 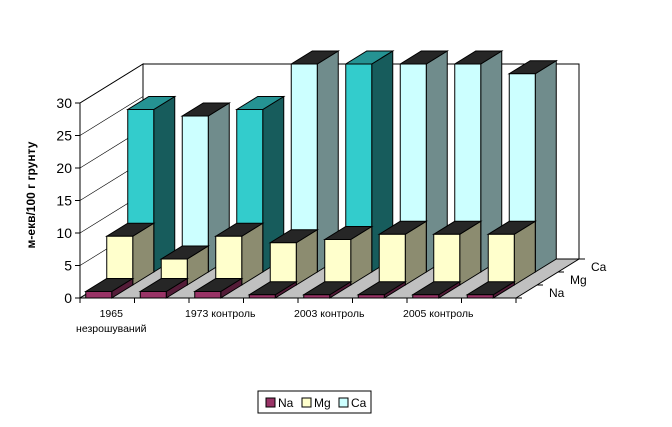 What do you see at coordinates (329, 314) in the screenshot?
I see `x-tick-label: 2003 контроль` at bounding box center [329, 314].